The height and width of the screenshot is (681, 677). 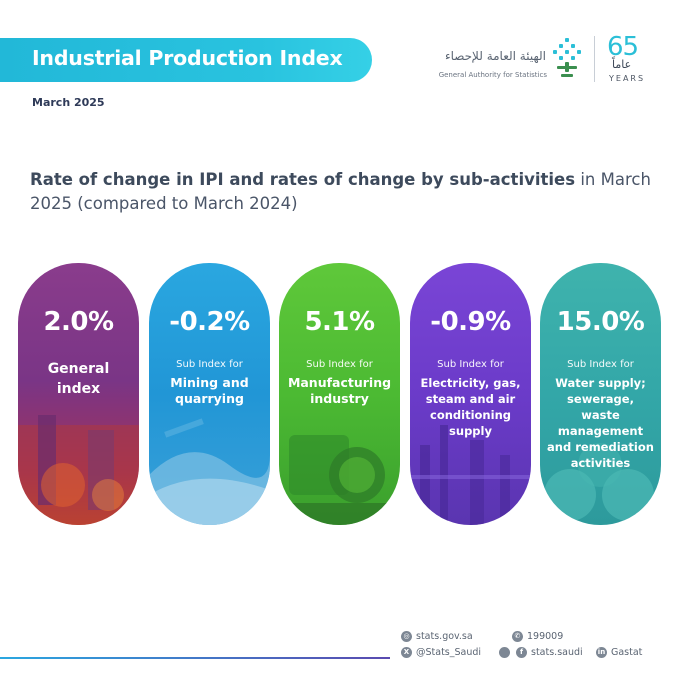 What do you see at coordinates (209, 471) in the screenshot?
I see `gravel-scene-image` at bounding box center [209, 471].